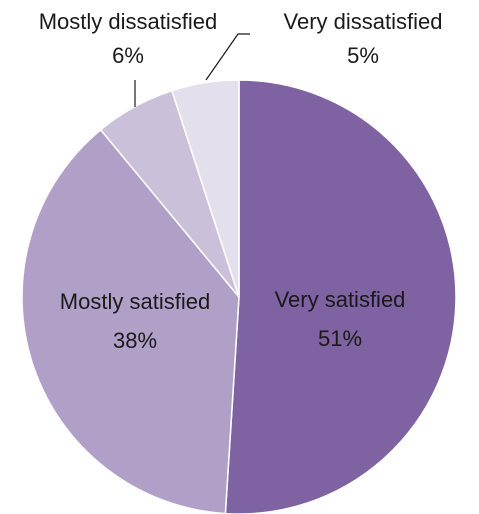  What do you see at coordinates (128, 21) in the screenshot?
I see `slice-label-mostly-dissatisfied: Mostly dissatisfied` at bounding box center [128, 21].